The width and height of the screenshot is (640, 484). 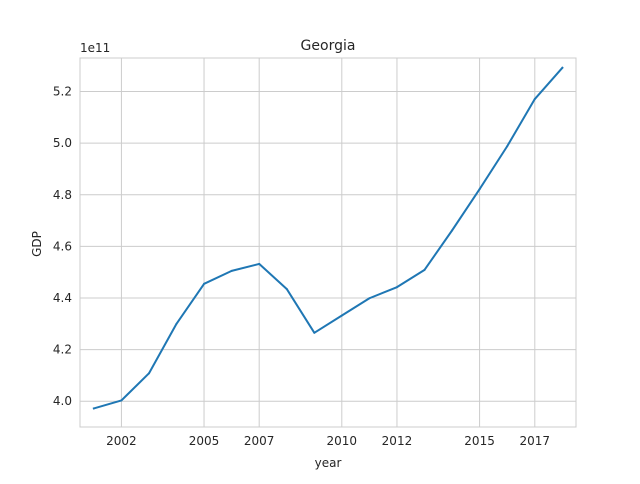 I want to click on chart-title: Georgia, so click(x=328, y=46).